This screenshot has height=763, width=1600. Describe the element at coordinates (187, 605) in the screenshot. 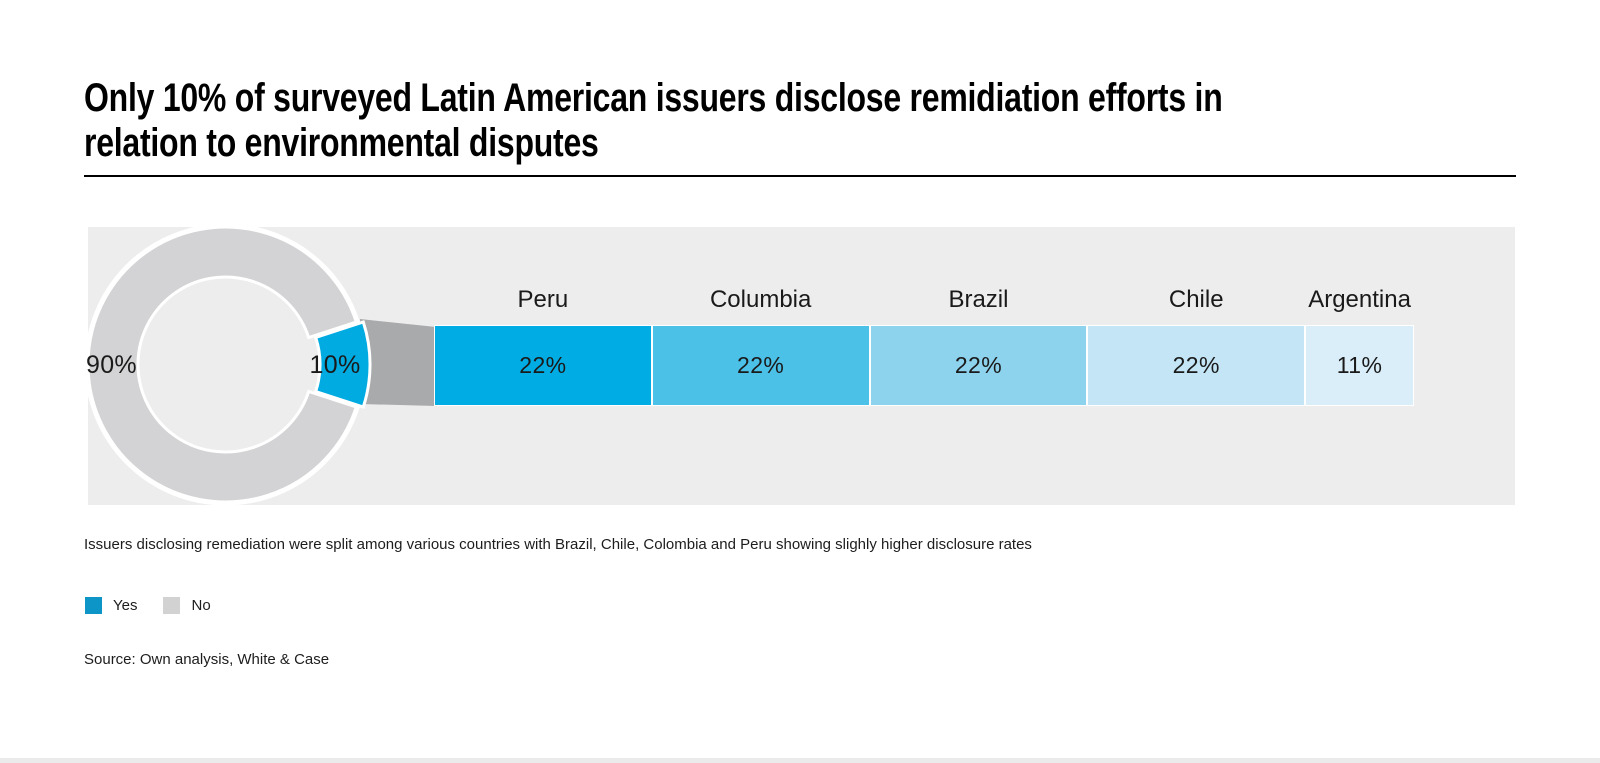

I see `legend-item-no: No` at that location.